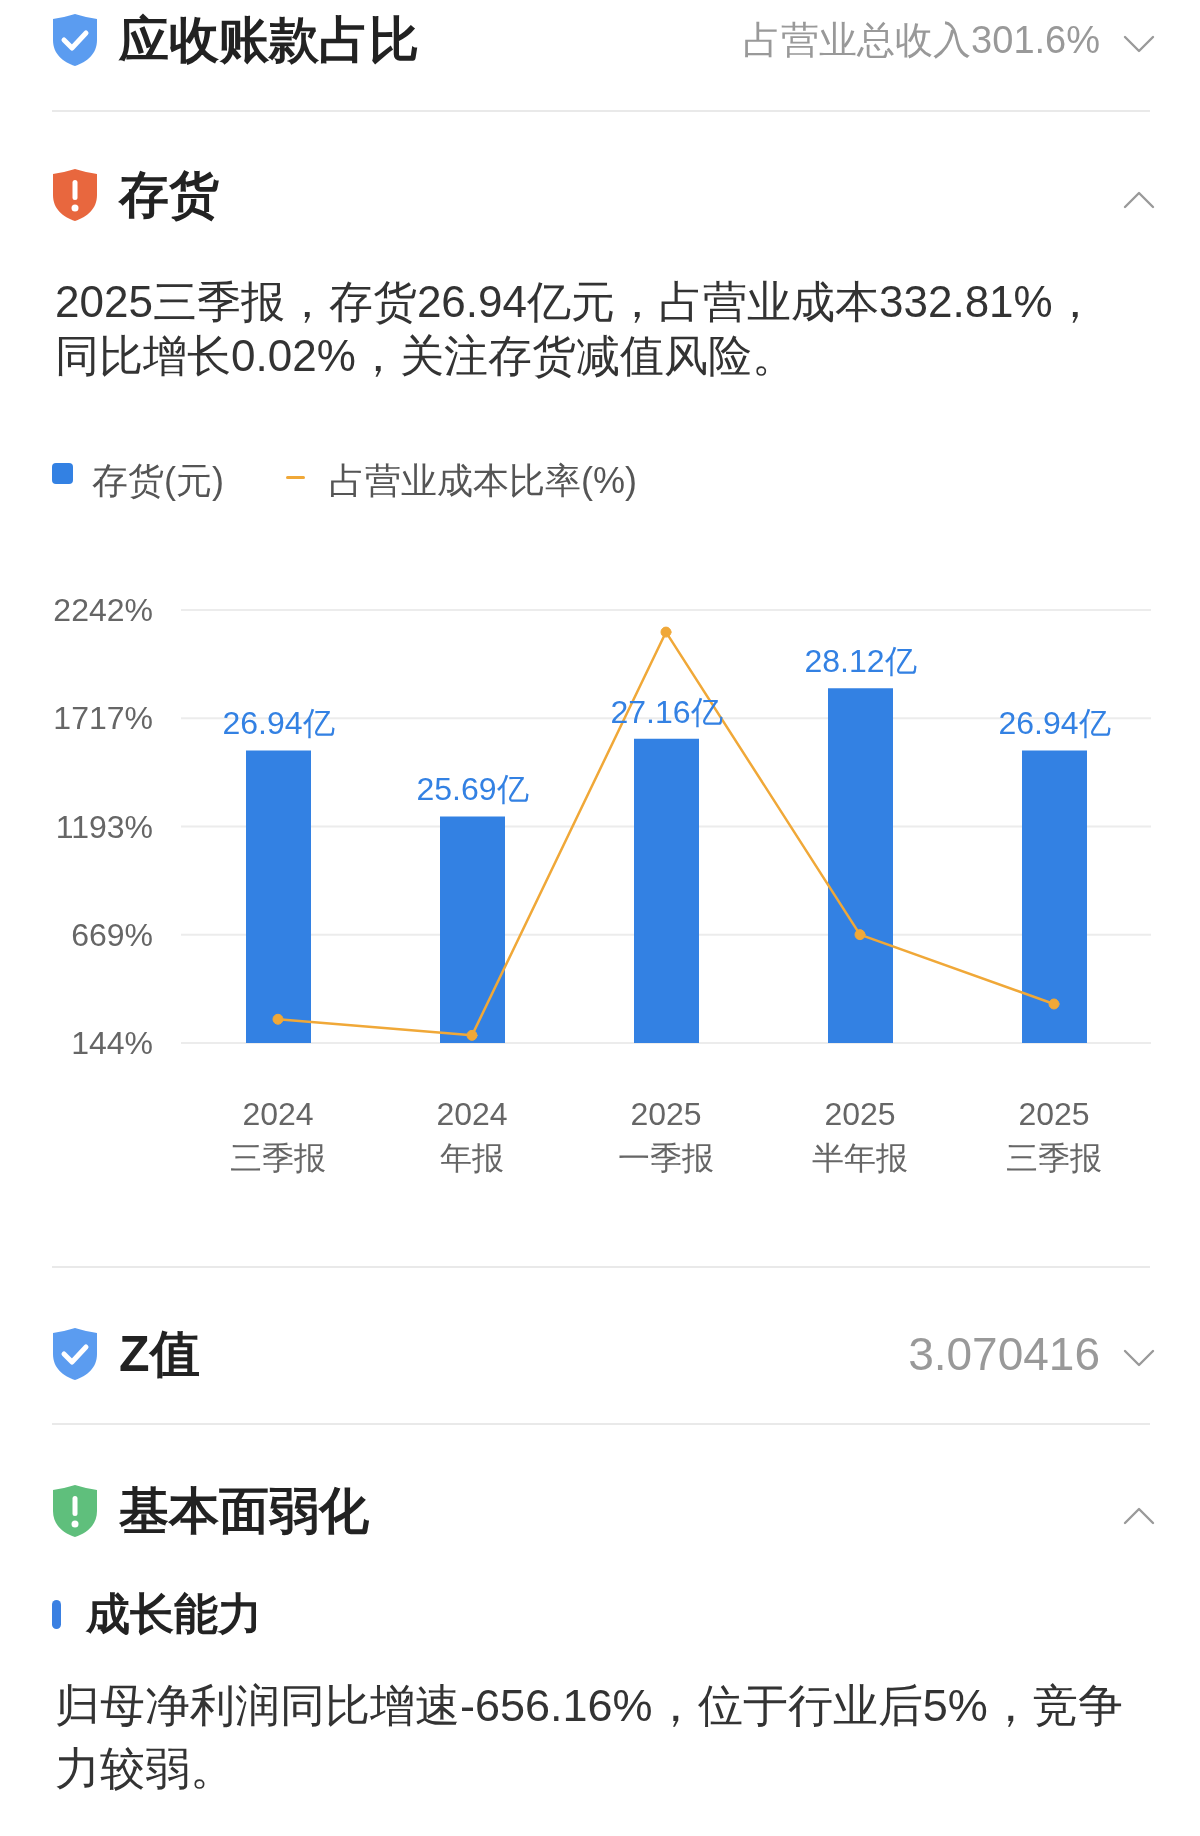 The height and width of the screenshot is (1836, 1200). What do you see at coordinates (158, 480) in the screenshot?
I see `legend-label: 存货(元)` at bounding box center [158, 480].